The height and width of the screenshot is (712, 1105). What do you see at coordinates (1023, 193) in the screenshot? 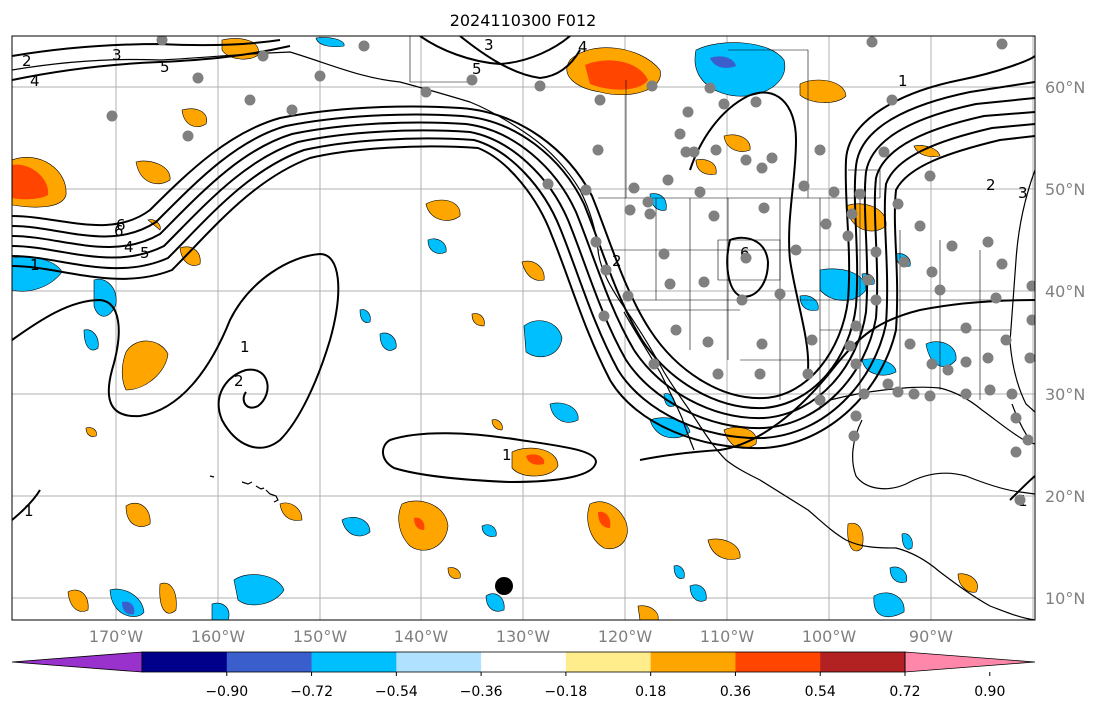
I see `contour-label: 3` at bounding box center [1023, 193].